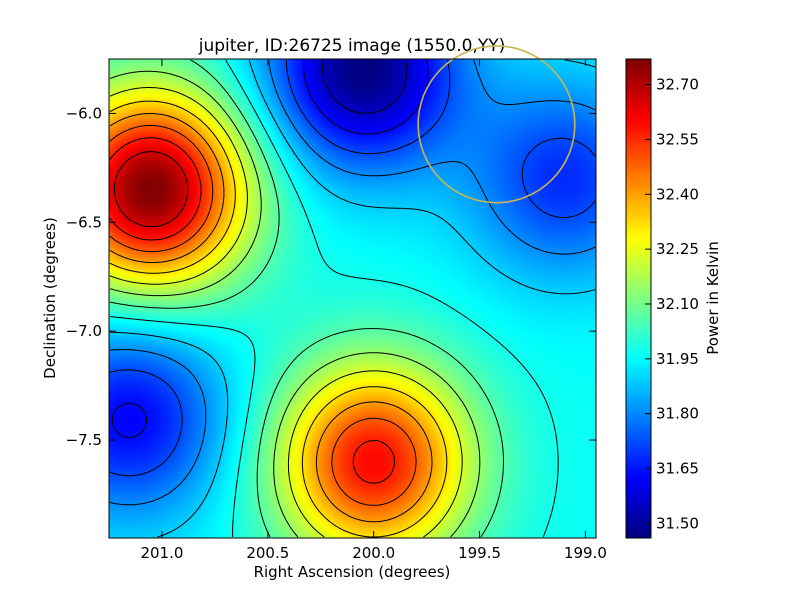 This screenshot has height=600, width=800. I want to click on colorbar-tick-label: 32.40, so click(677, 194).